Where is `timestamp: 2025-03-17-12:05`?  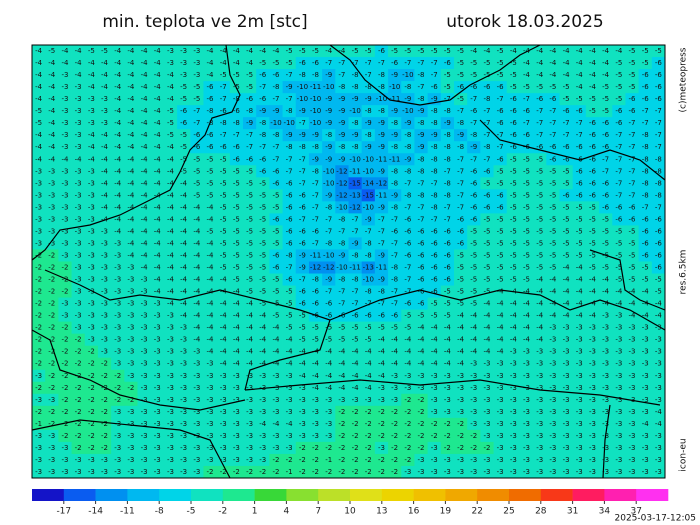
timestamp: 2025-03-17-12:05 is located at coordinates (656, 519).